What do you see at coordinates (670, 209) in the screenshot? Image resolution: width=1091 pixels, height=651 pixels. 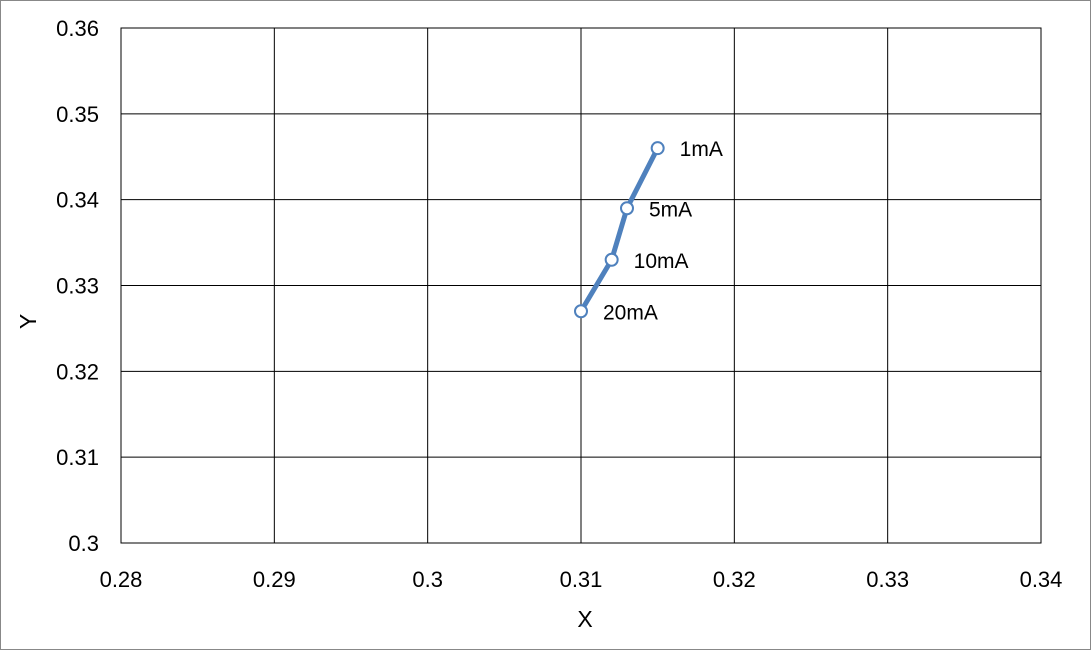 I see `data-point-label: 5mA` at bounding box center [670, 209].